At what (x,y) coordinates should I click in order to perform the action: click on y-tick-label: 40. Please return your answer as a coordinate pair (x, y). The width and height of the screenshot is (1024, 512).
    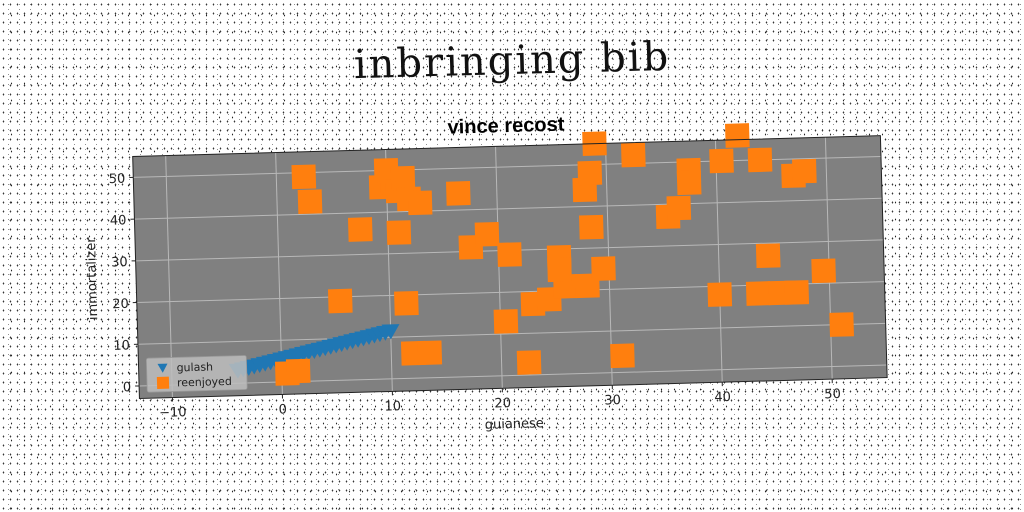
    Looking at the image, I should click on (118, 220).